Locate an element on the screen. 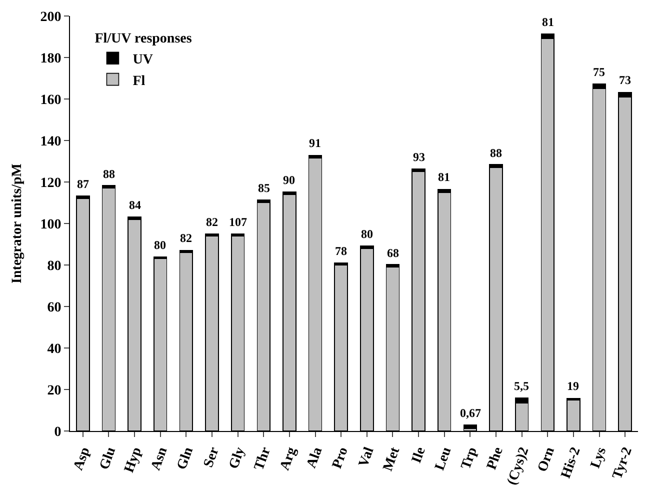 The width and height of the screenshot is (648, 497). x-tick-label: Asn is located at coordinates (159, 459).